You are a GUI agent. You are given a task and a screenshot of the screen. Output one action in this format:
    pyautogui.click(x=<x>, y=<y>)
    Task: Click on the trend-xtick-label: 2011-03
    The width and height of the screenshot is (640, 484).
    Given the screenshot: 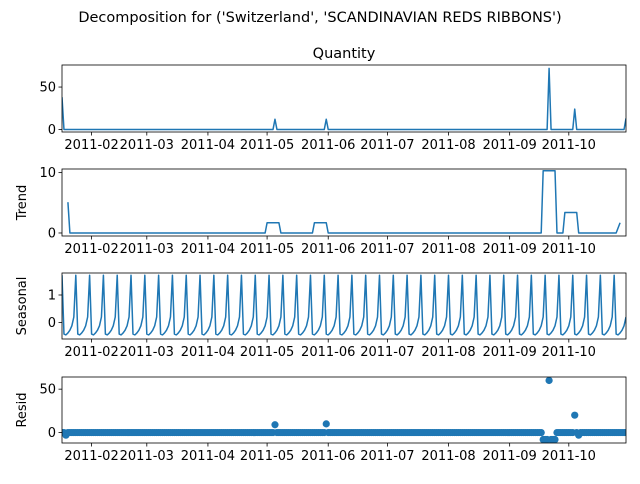 What is the action you would take?
    pyautogui.click(x=147, y=249)
    